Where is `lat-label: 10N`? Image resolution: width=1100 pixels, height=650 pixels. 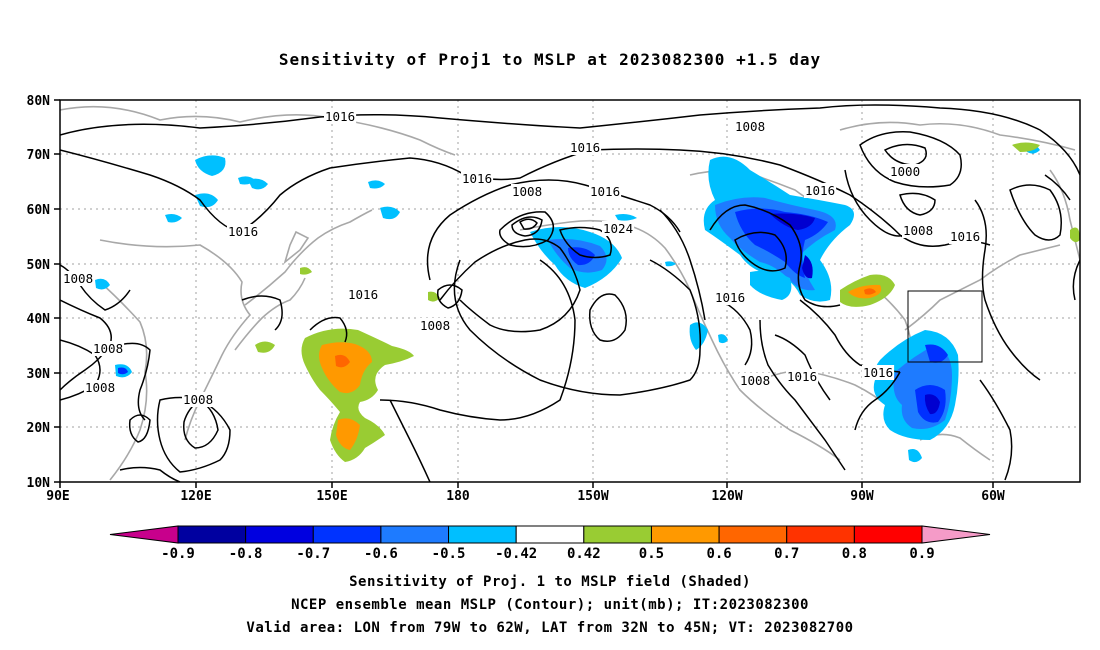 lat-label: 10N is located at coordinates (39, 483).